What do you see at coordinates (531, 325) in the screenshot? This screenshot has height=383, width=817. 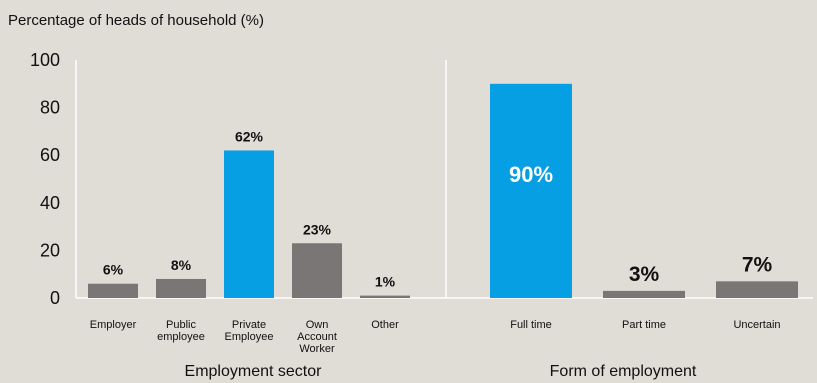 I see `x-tick-label: Full time` at bounding box center [531, 325].